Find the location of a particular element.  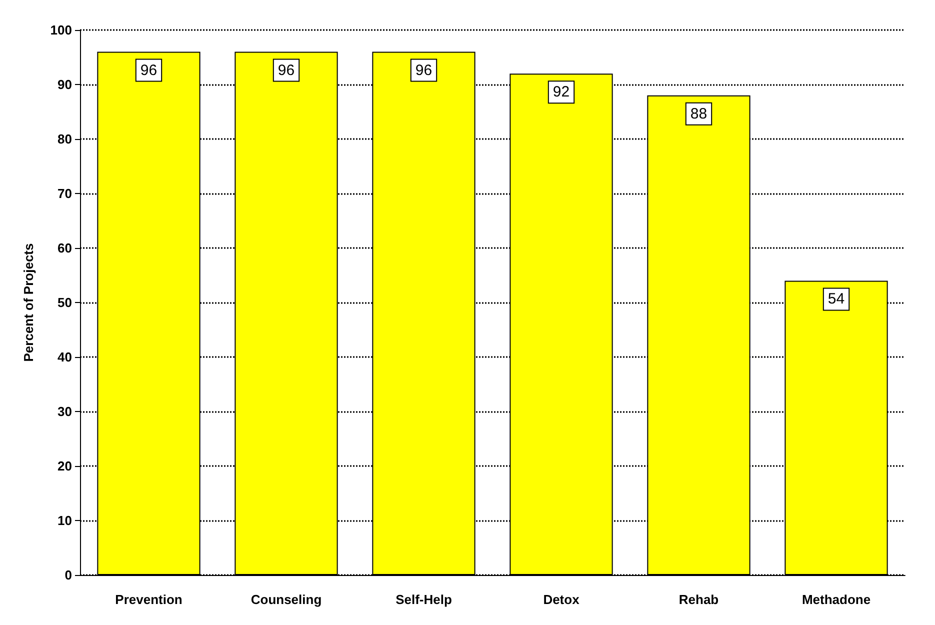

x-tick-label: Rehab is located at coordinates (698, 599).